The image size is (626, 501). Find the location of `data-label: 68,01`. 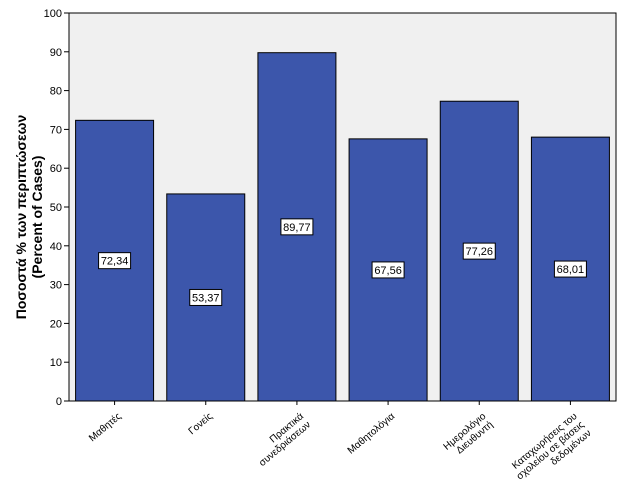

data-label: 68,01 is located at coordinates (571, 270).